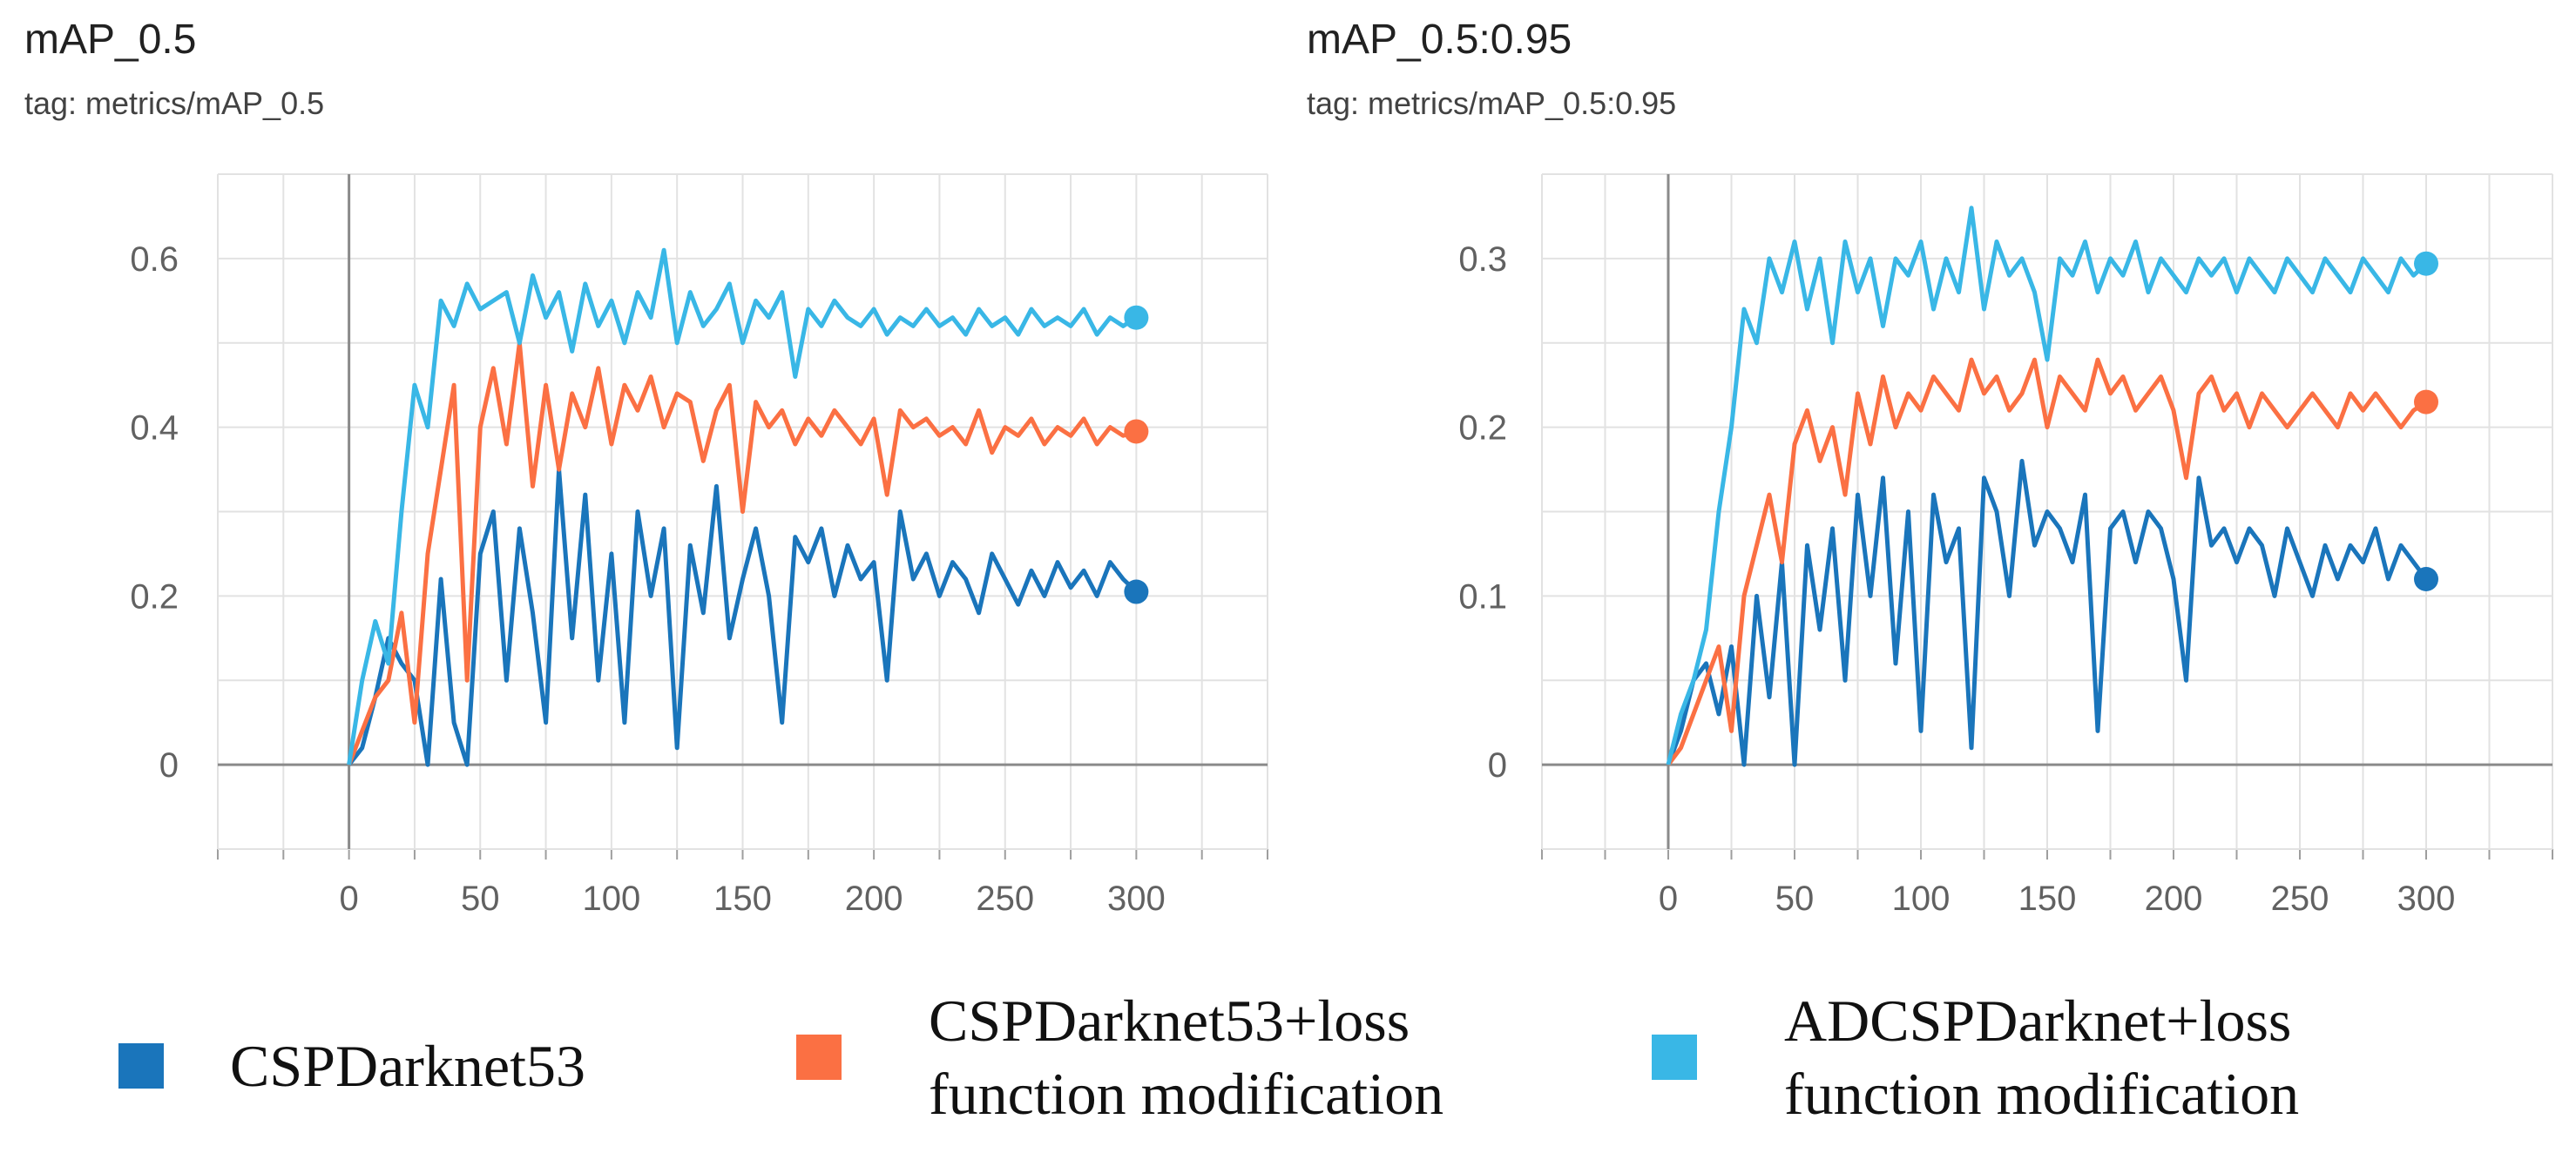 The width and height of the screenshot is (2576, 1153). What do you see at coordinates (407, 1066) in the screenshot?
I see `legend-label-cspdarknet53: CSPDarknet53` at bounding box center [407, 1066].